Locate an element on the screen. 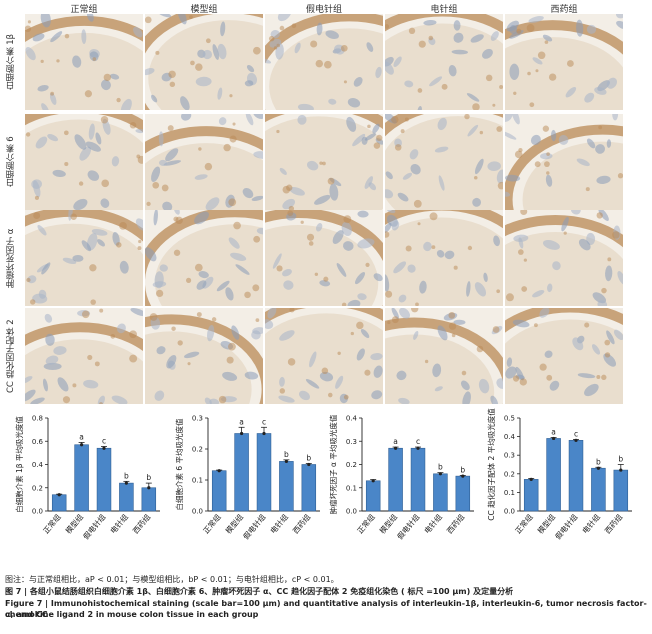 The height and width of the screenshot is (634, 652). row-header-tnfa: 肿瘤坏死因子 α is located at coordinates (11, 258).